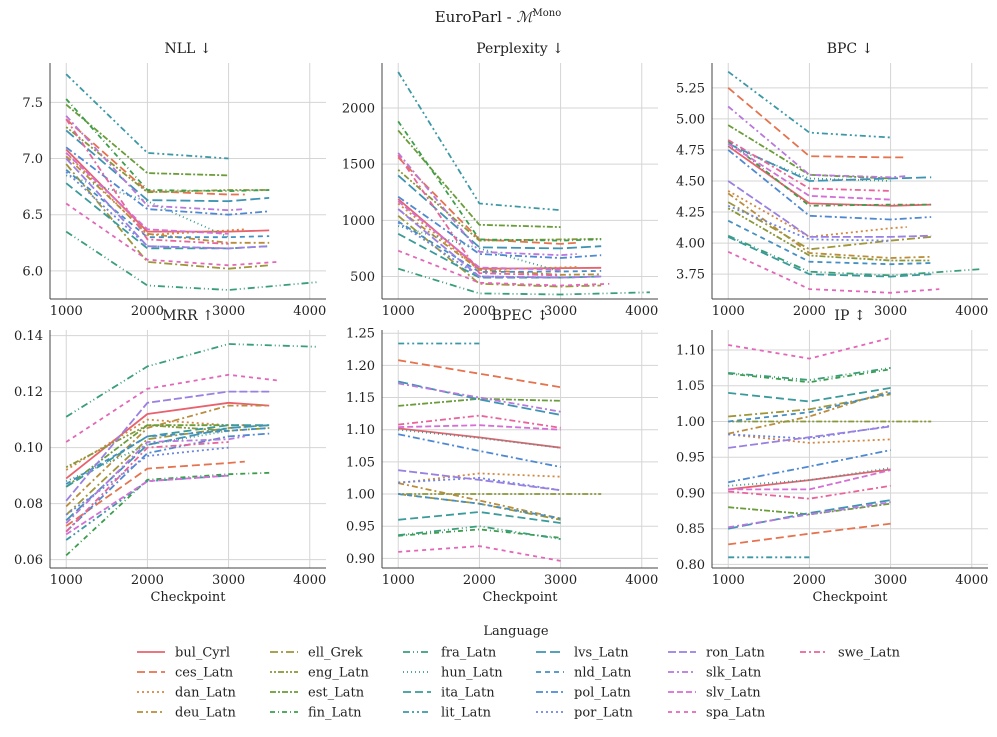 This screenshot has width=997, height=737. What do you see at coordinates (183, 653) in the screenshot?
I see `legend-item-bul_Cyrl: bul_Cyrl` at bounding box center [183, 653].